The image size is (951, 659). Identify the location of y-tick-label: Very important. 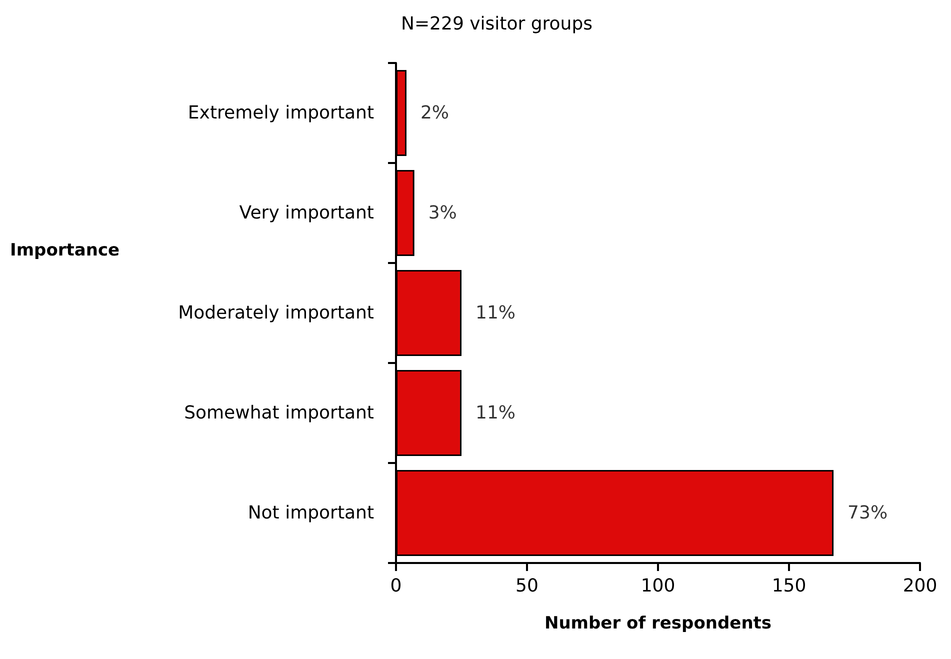
(306, 213).